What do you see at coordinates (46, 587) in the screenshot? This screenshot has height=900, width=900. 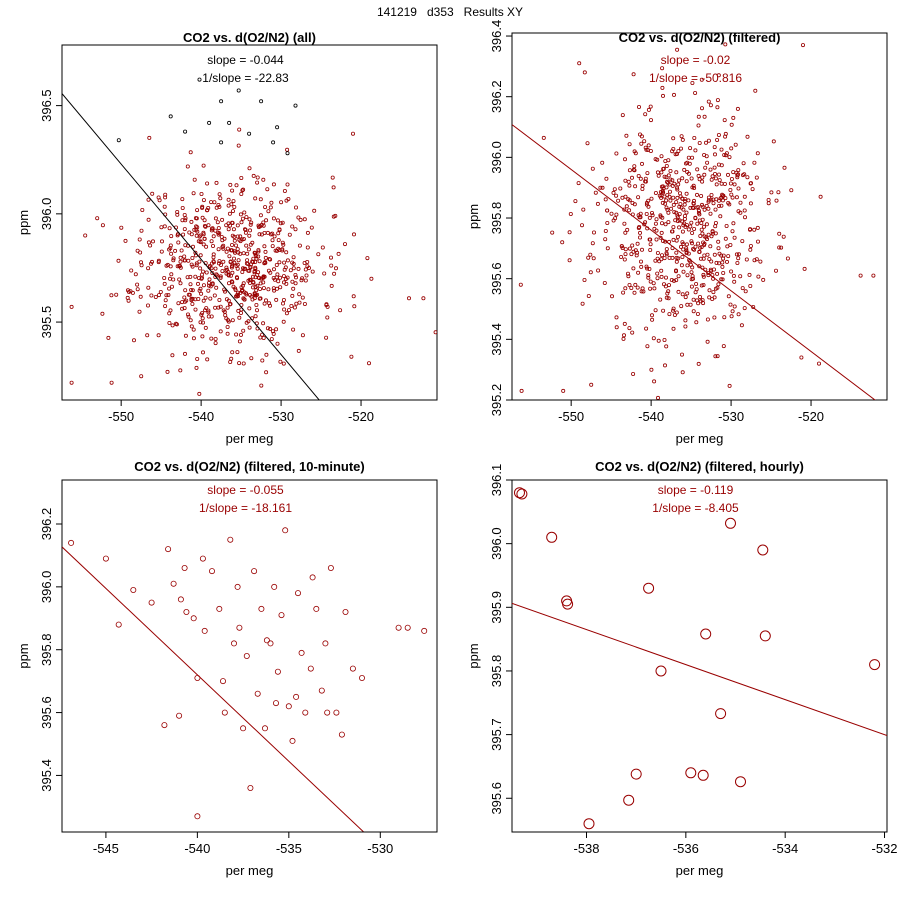 I see `y-tick-label: 396.0` at bounding box center [46, 587].